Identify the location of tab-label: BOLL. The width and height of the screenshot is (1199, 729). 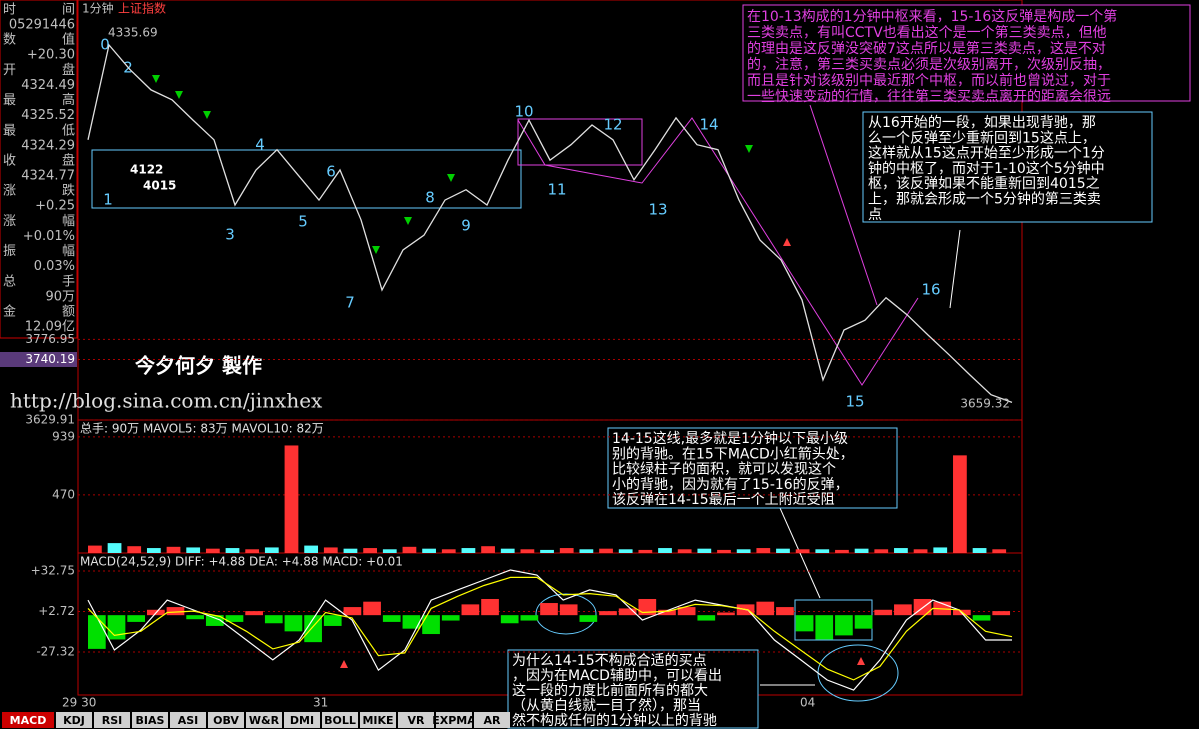
(340, 720).